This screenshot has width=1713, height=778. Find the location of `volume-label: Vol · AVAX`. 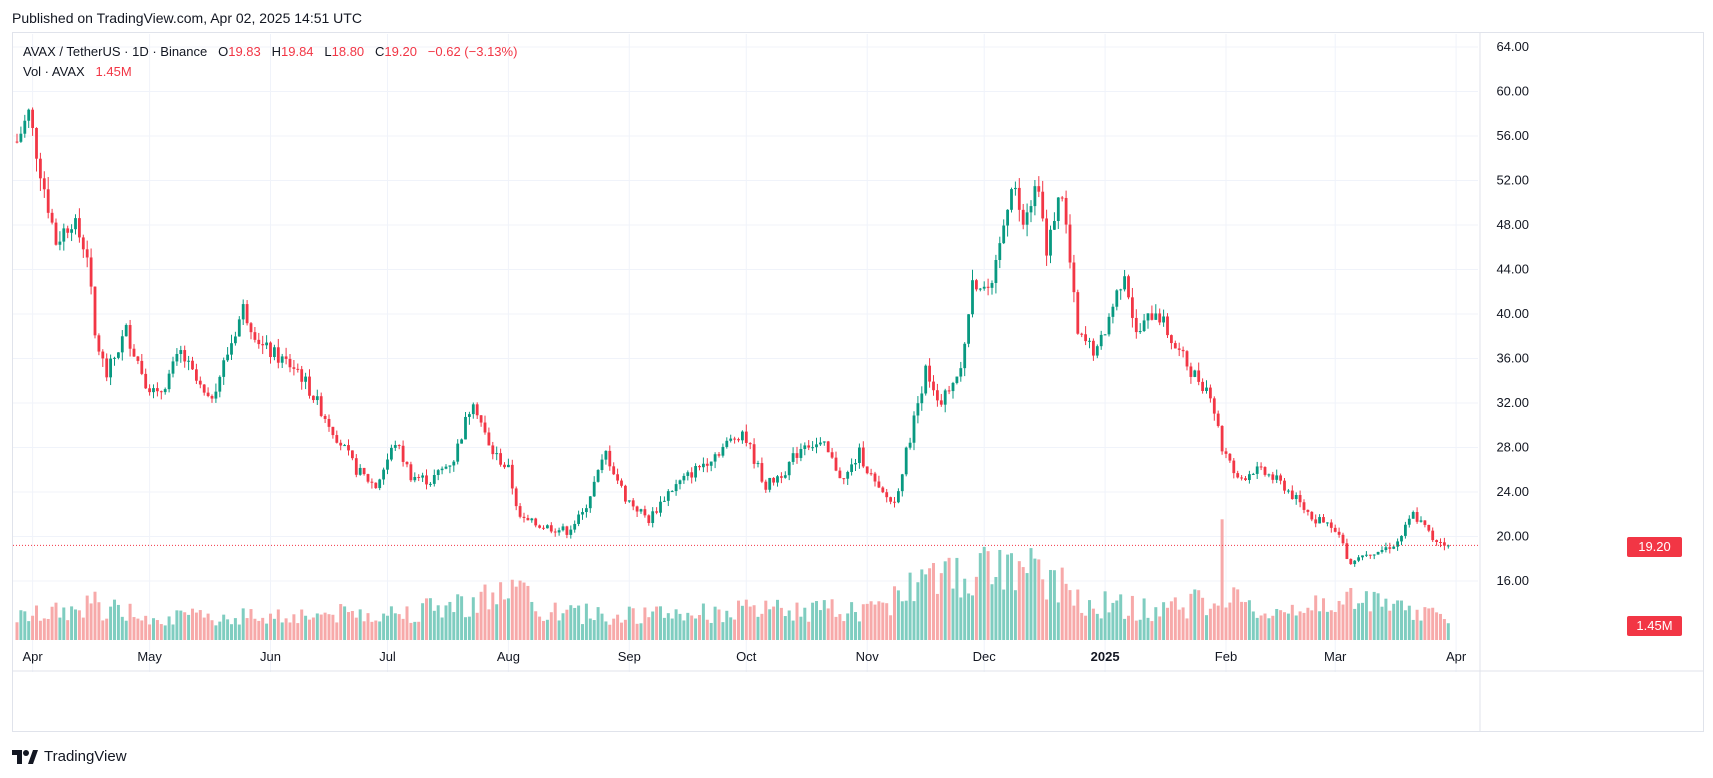

volume-label: Vol · AVAX is located at coordinates (54, 71).